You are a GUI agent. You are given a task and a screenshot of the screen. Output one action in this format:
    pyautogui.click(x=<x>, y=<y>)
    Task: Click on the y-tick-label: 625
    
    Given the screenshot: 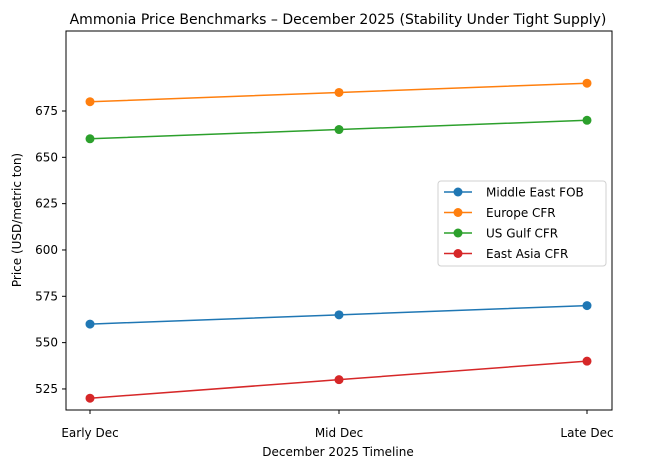 What is the action you would take?
    pyautogui.click(x=46, y=204)
    